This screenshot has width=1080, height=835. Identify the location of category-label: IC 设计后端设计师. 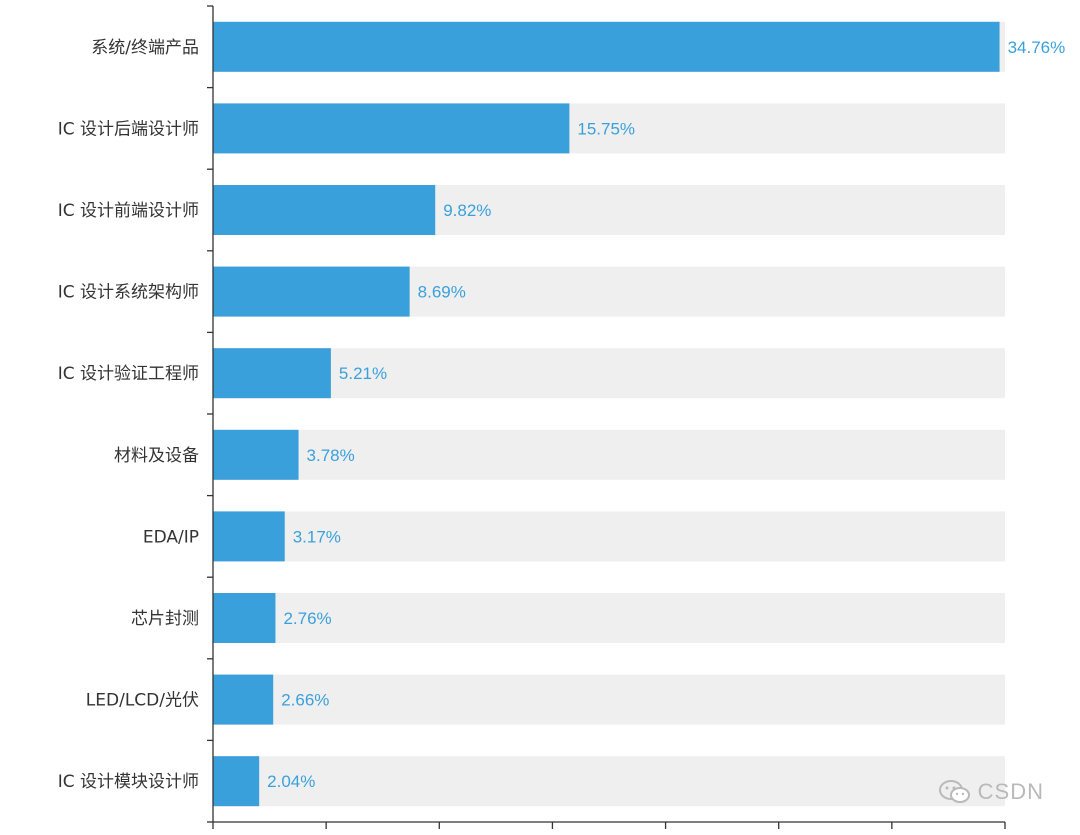
(128, 129).